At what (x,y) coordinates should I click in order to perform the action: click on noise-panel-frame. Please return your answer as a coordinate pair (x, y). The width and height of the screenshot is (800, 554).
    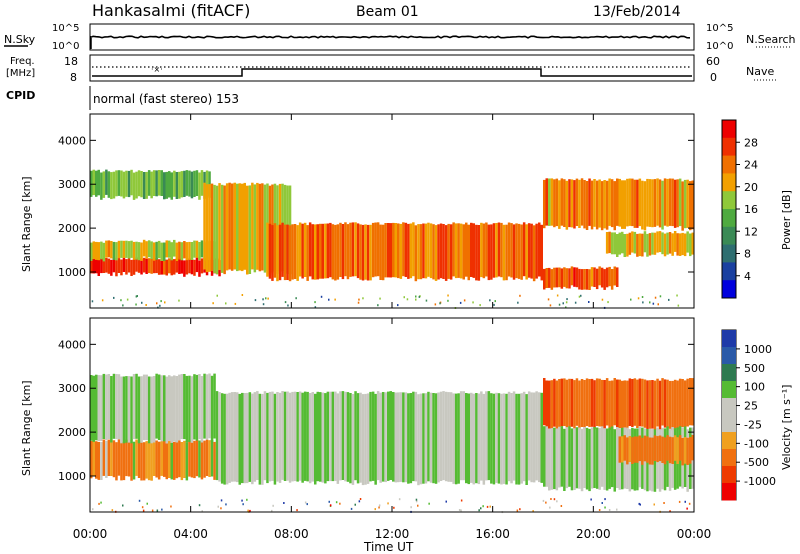
    Looking at the image, I should click on (392, 37).